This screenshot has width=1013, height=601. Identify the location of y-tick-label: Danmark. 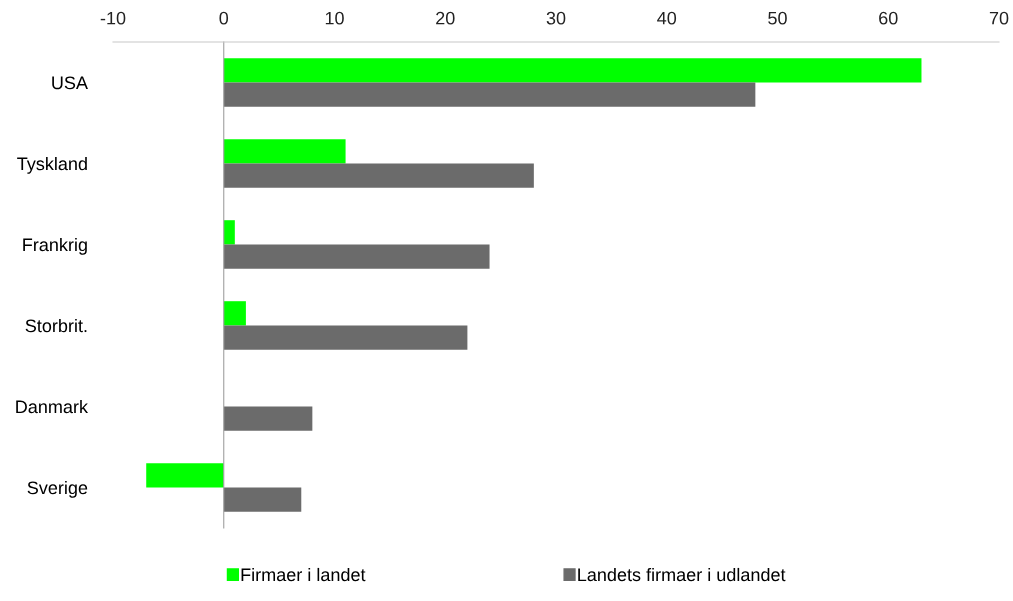
(52, 406).